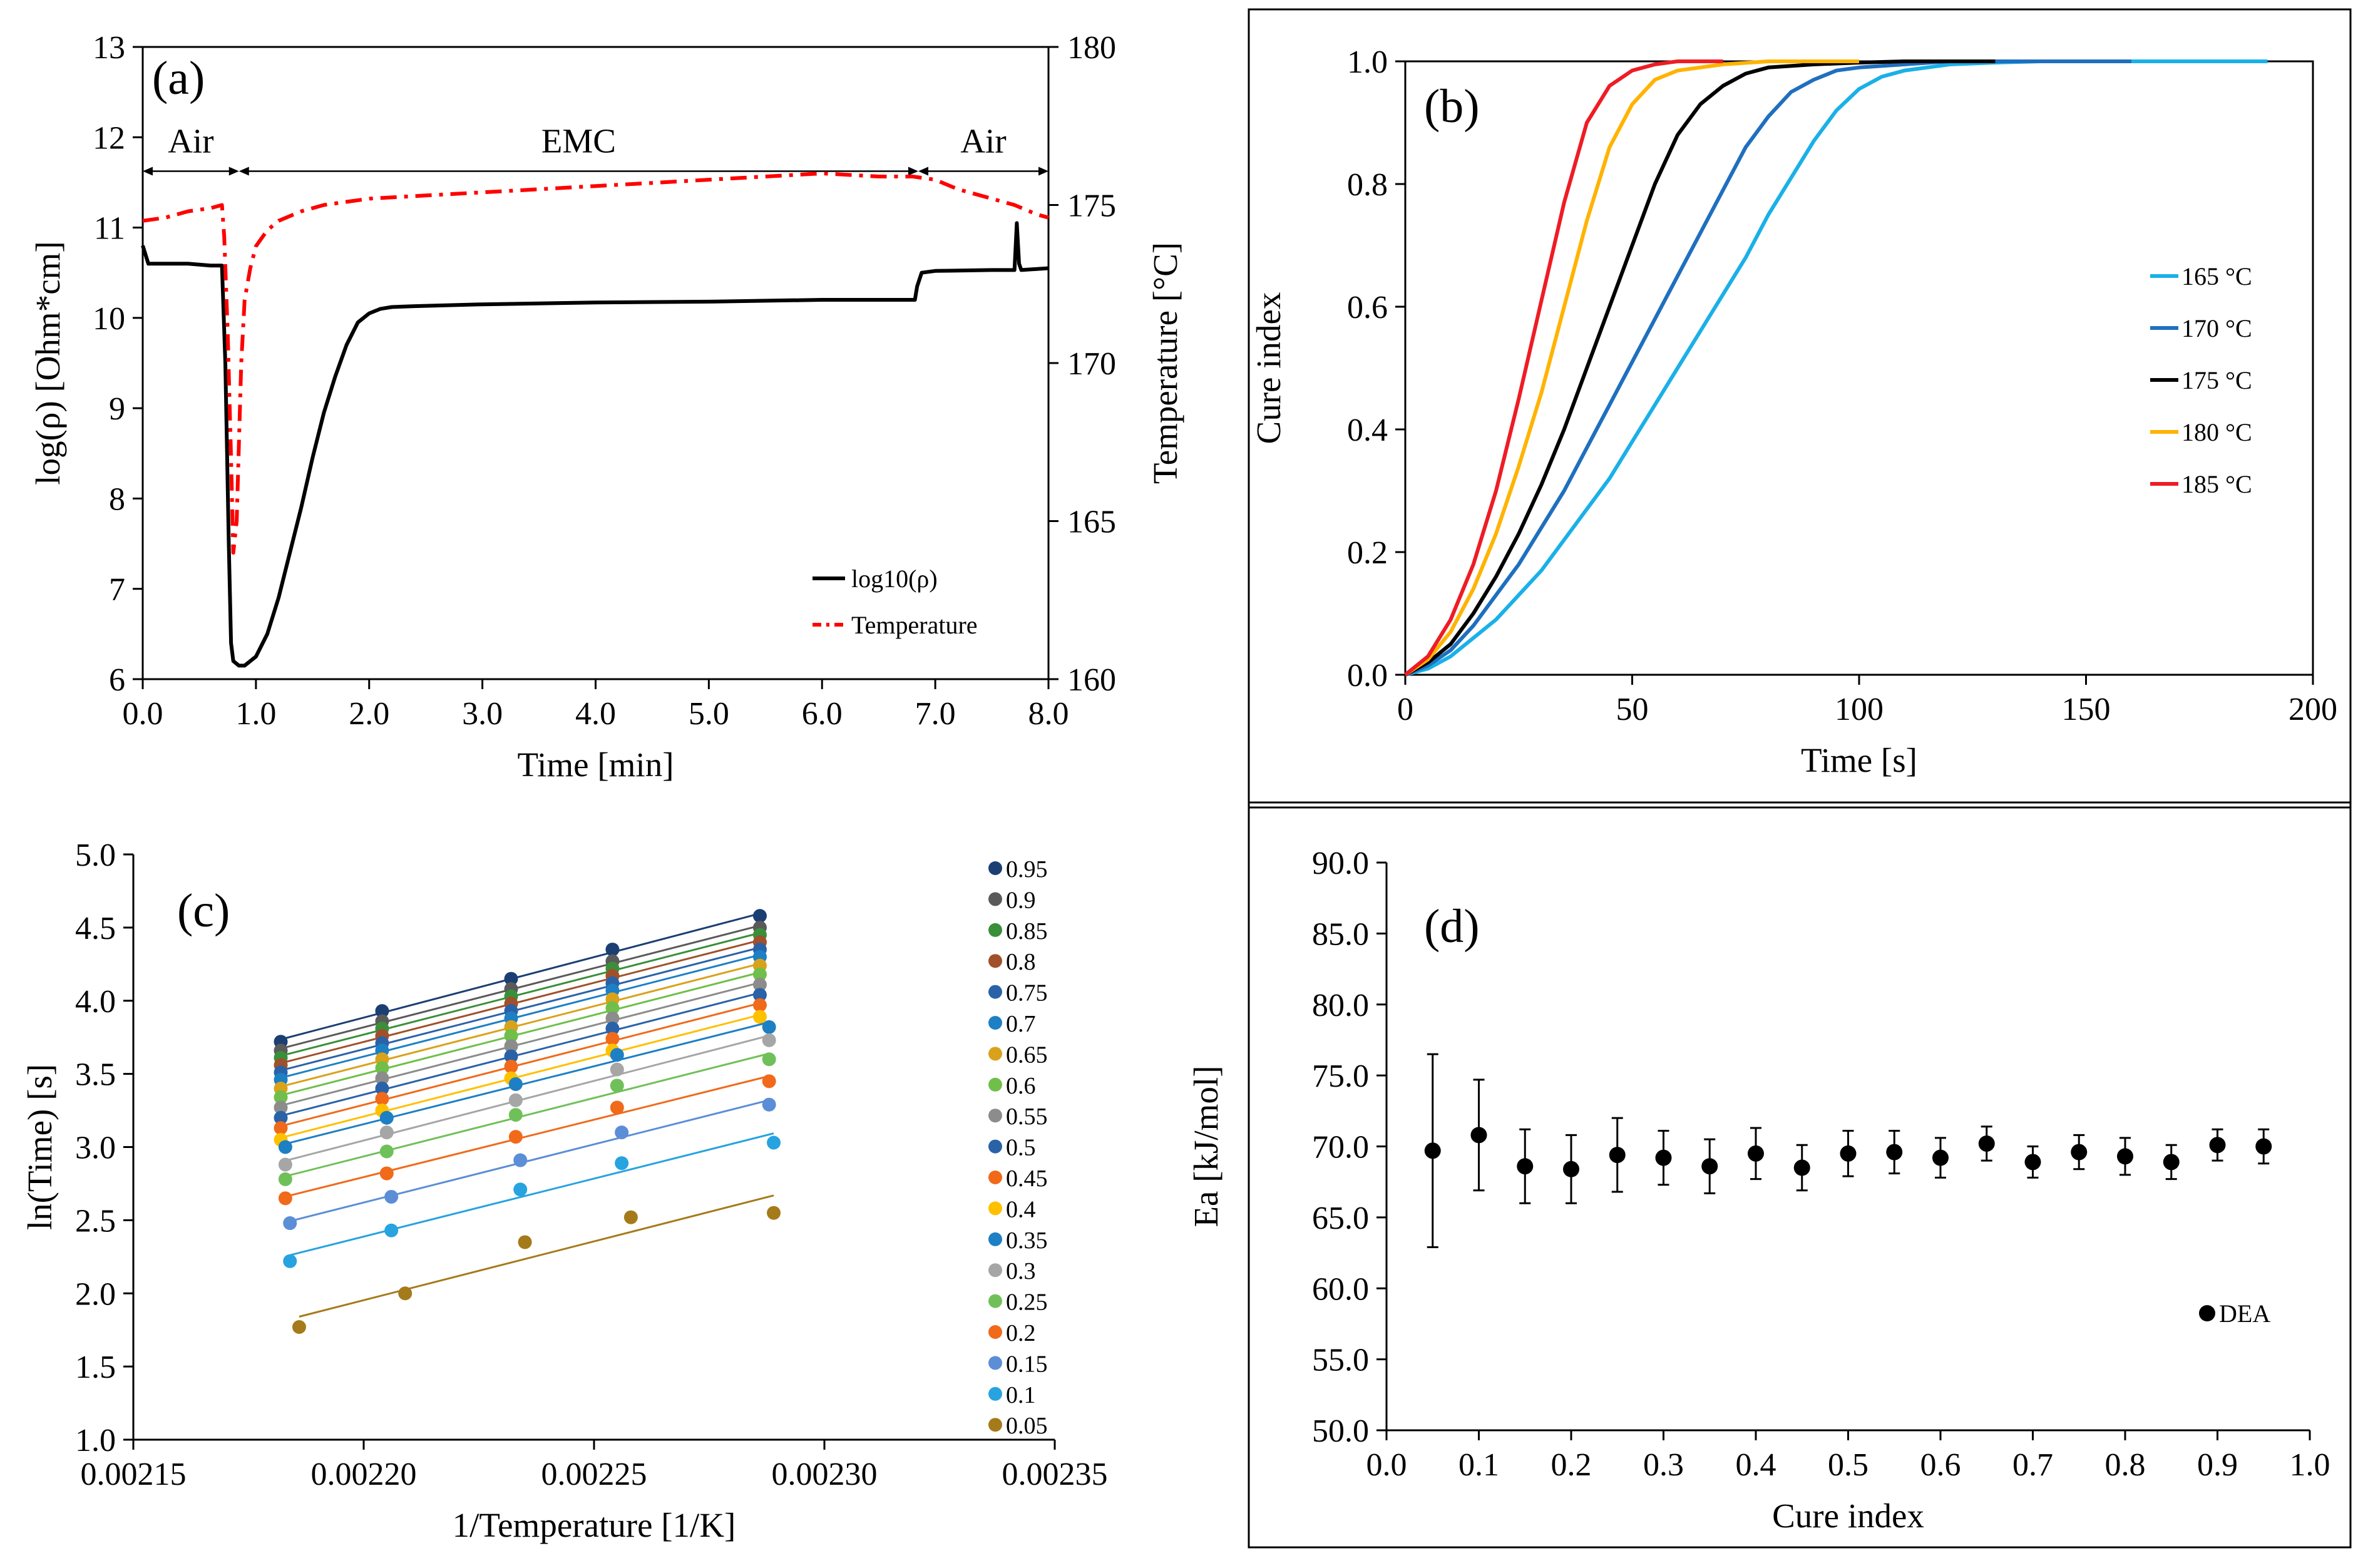  What do you see at coordinates (1340, 1005) in the screenshot?
I see `y-tick-label: 80.0` at bounding box center [1340, 1005].